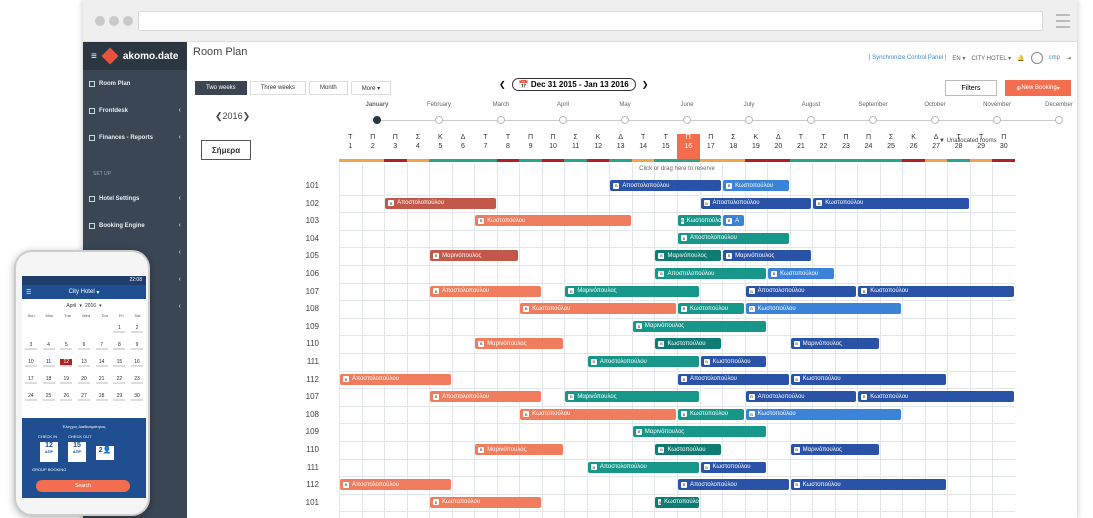 Image resolution: width=1093 pixels, height=518 pixels. Describe the element at coordinates (1054, 58) in the screenshot. I see `user-name: cmp` at that location.